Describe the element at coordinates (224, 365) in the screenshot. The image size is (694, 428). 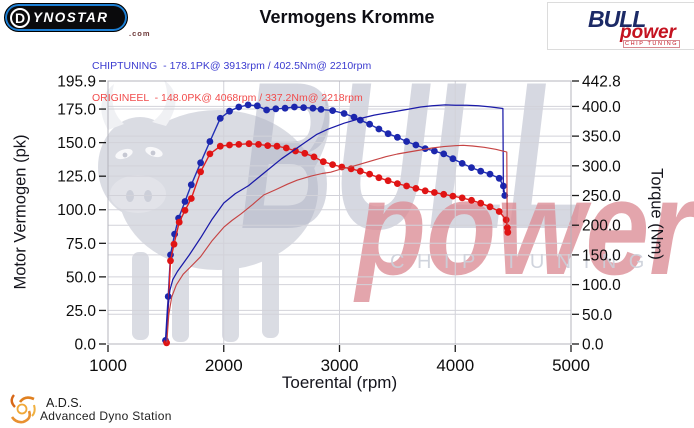
I see `x-tick-label: 2000` at that location.